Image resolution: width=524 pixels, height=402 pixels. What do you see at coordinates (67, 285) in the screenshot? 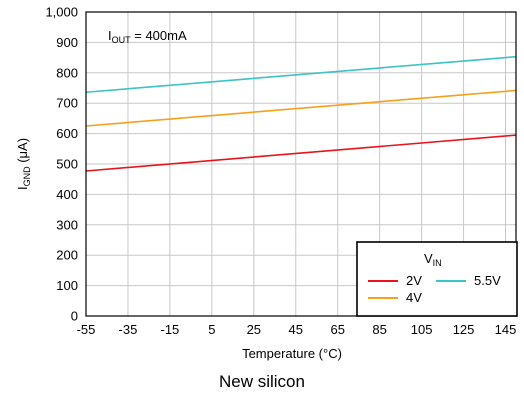
I see `y-tick-label: 100` at bounding box center [67, 285].